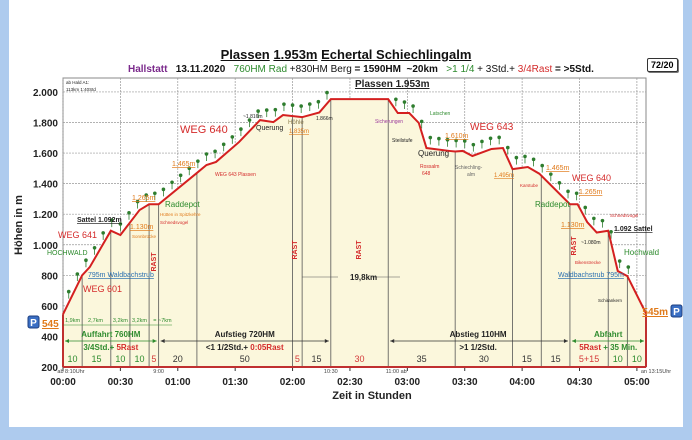 This screenshot has height=440, width=692. I want to click on annotation-h1495: 1.495m, so click(504, 176).